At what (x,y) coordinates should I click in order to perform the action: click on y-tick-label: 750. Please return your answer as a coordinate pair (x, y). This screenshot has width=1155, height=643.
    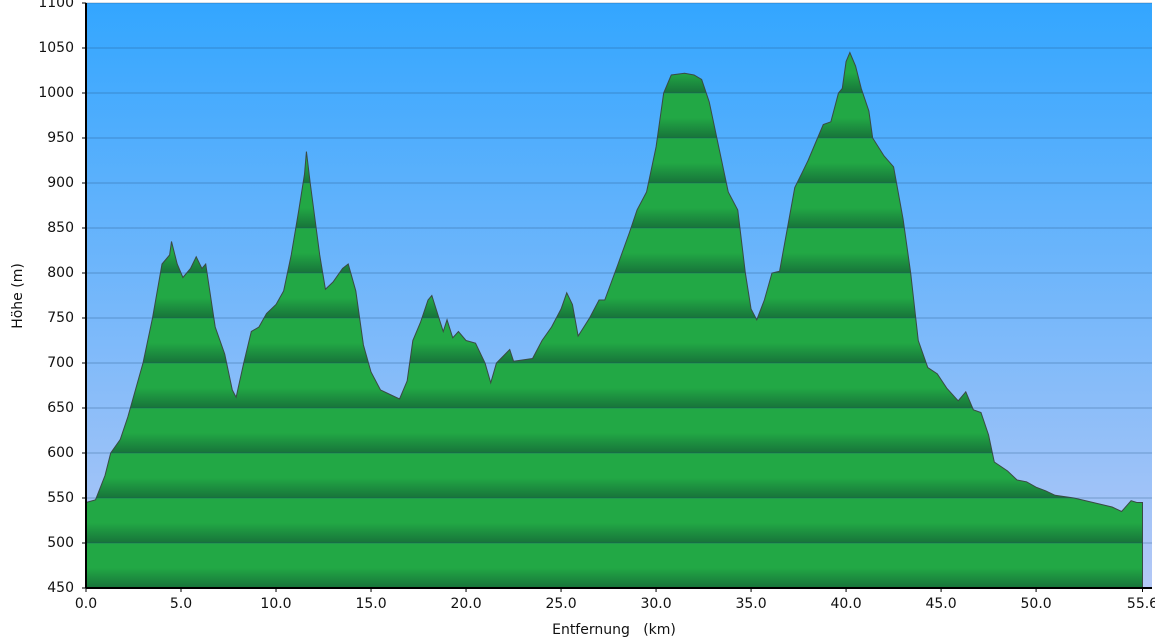
    Looking at the image, I should click on (60, 318).